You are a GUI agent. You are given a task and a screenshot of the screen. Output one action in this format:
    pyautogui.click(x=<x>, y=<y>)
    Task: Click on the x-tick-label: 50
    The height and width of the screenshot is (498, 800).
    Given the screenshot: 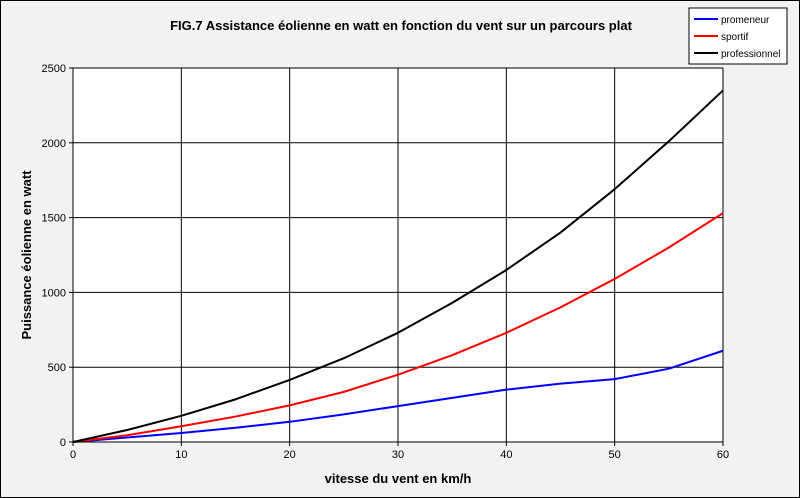 What is the action you would take?
    pyautogui.click(x=615, y=455)
    